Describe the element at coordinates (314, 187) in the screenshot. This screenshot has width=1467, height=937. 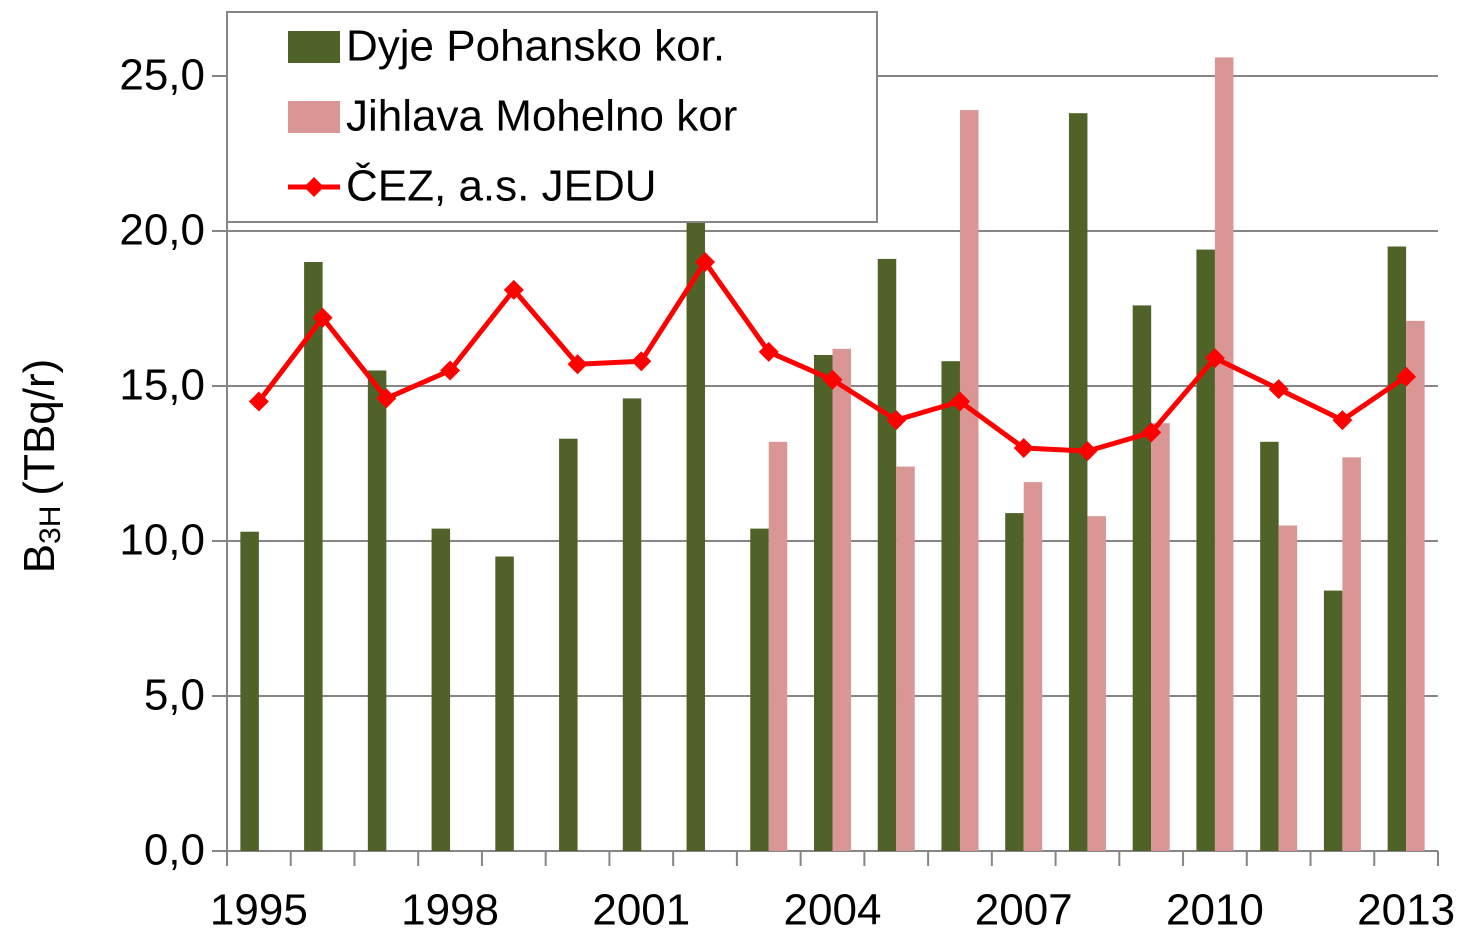
I see `legend-marker` at that location.